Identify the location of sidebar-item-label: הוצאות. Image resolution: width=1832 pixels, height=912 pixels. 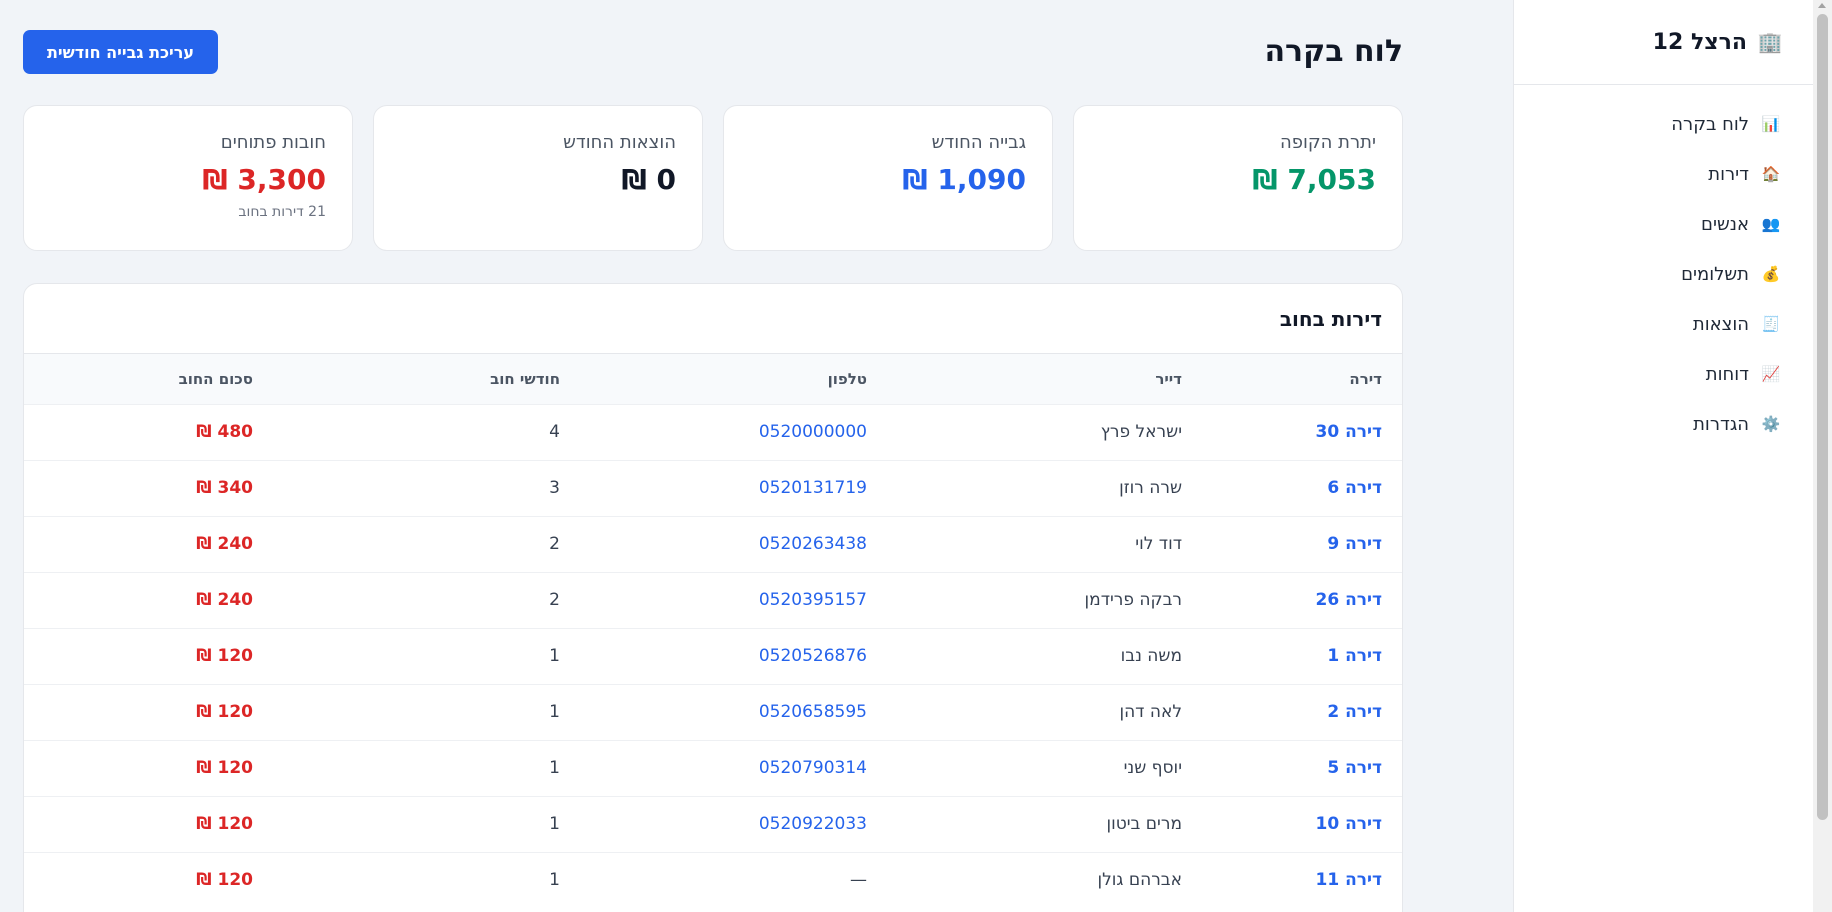
(1720, 324).